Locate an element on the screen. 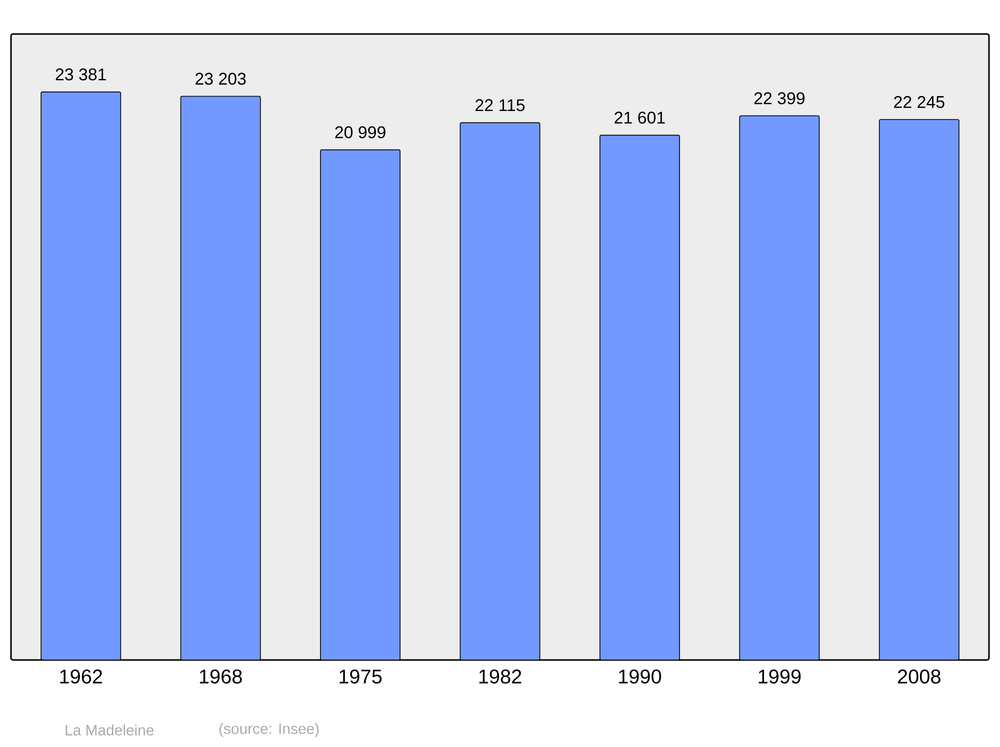  text: La Madeleine is located at coordinates (110, 730).